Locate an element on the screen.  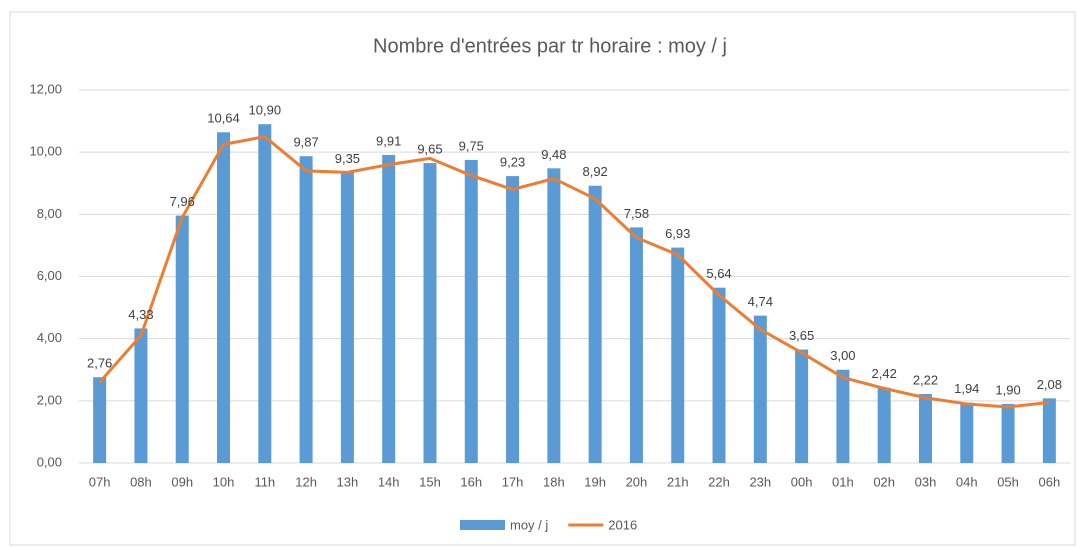
x-tick-label: 12h is located at coordinates (306, 481).